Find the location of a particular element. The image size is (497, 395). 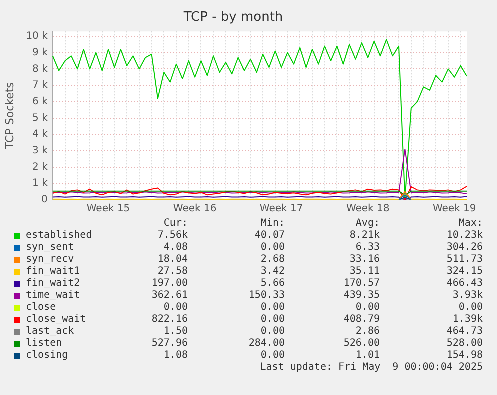

y-tick-label: 1 k is located at coordinates (40, 184).